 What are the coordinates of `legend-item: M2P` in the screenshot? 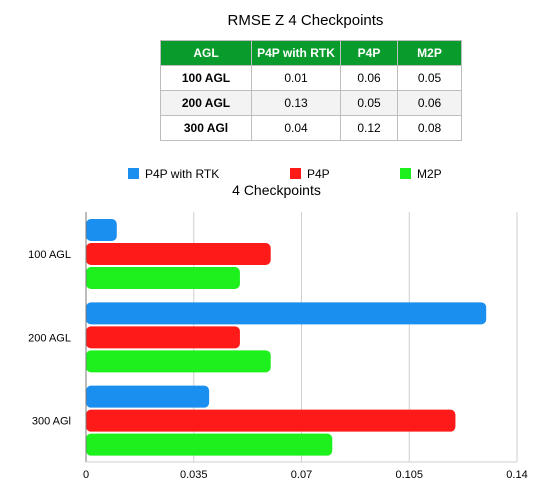 It's located at (421, 174).